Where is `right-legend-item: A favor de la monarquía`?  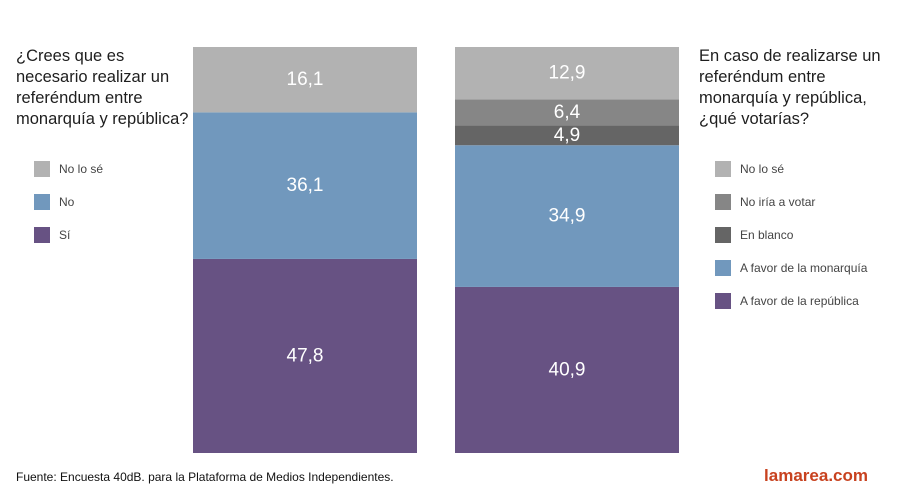 right-legend-item: A favor de la monarquía is located at coordinates (791, 267).